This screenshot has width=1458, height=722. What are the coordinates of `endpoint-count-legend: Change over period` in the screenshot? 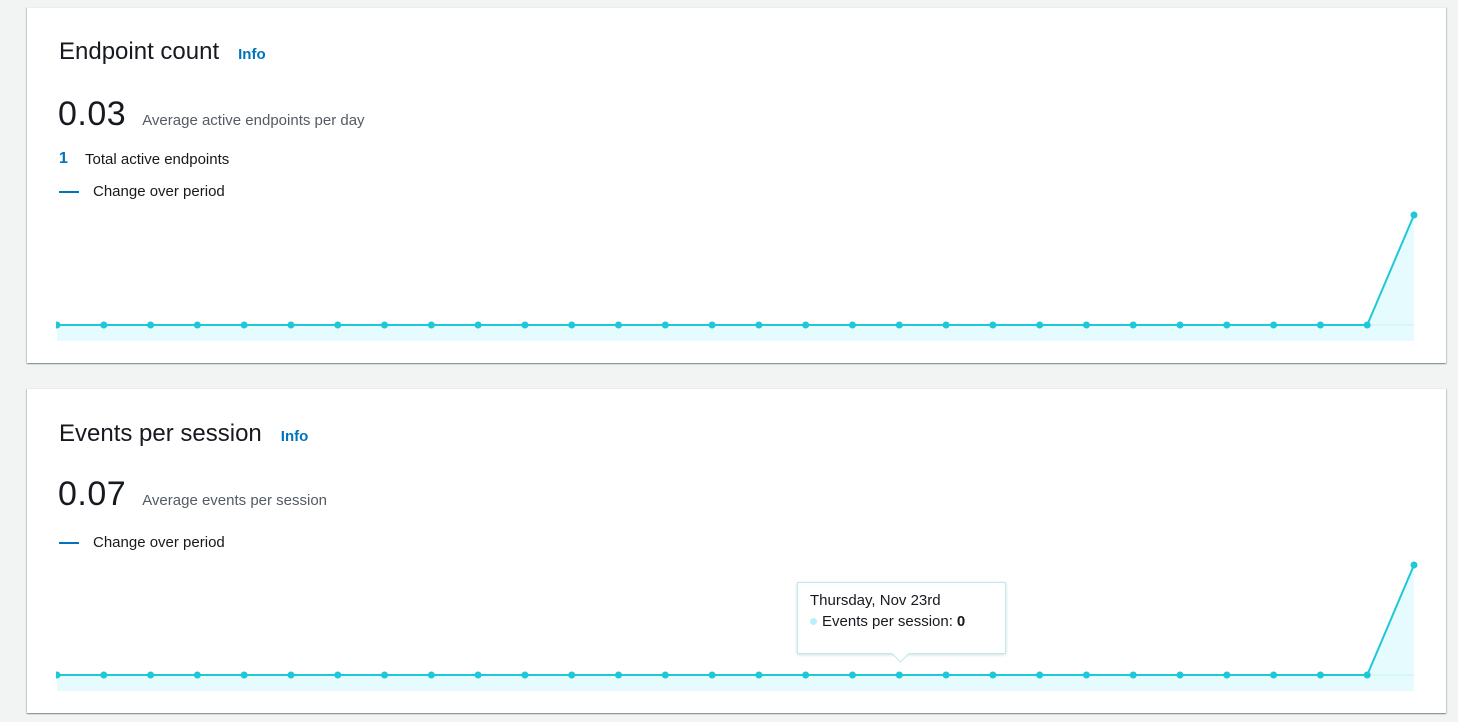 It's located at (142, 191).